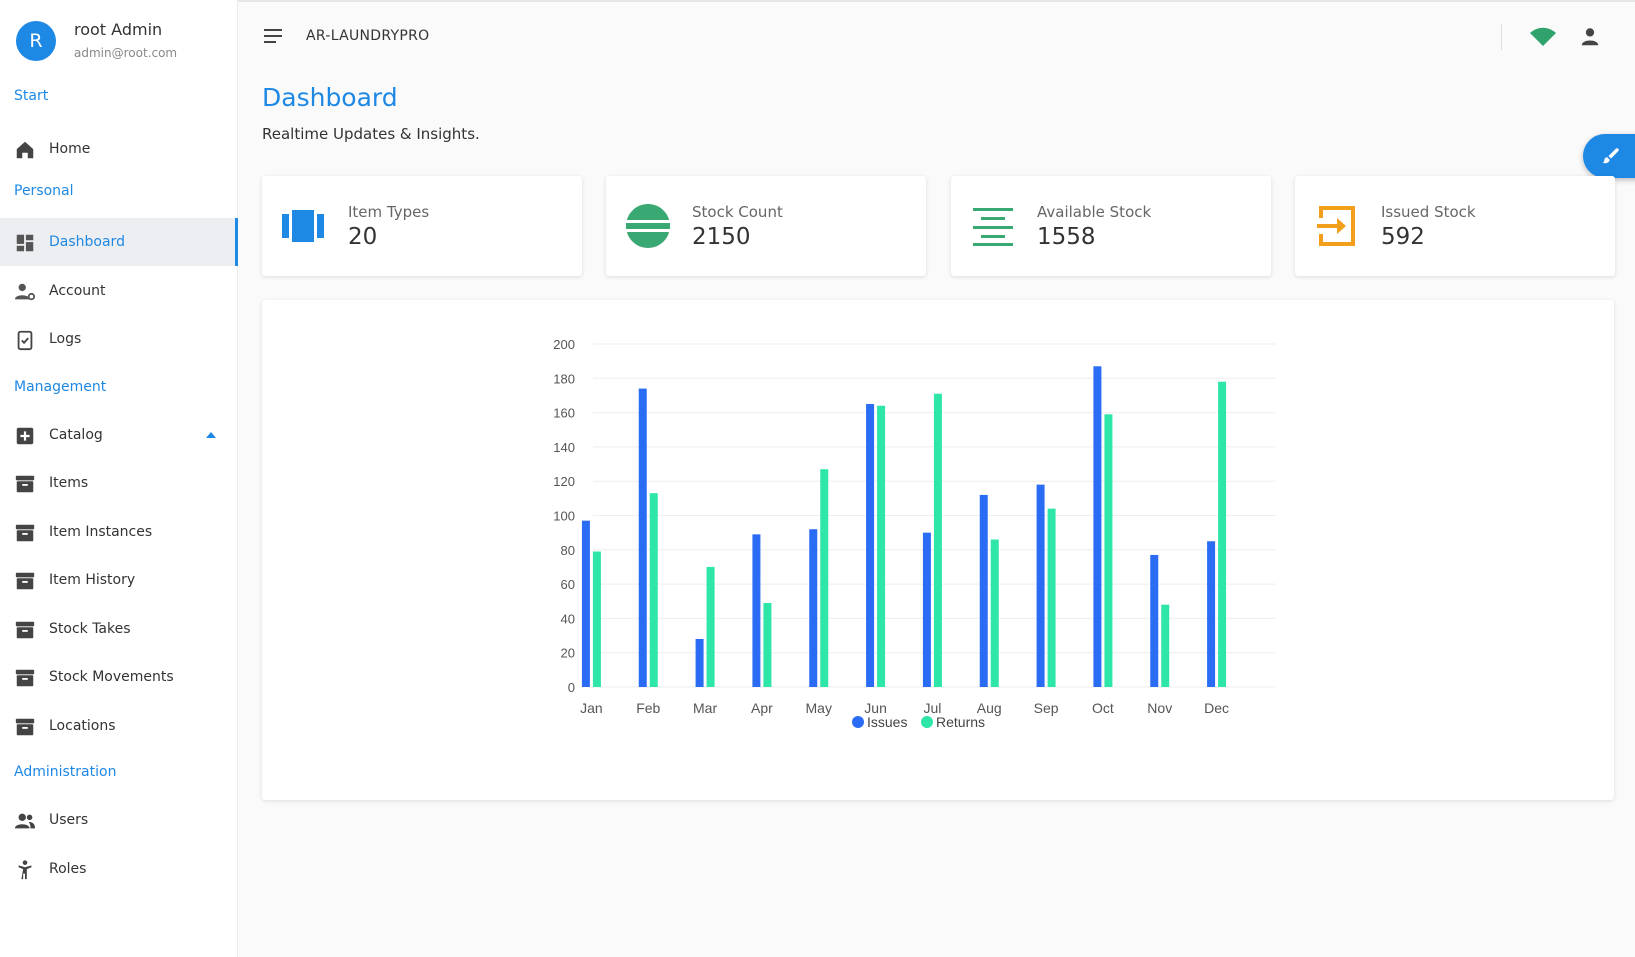 This screenshot has width=1635, height=957. I want to click on stat-value: 2150, so click(721, 237).